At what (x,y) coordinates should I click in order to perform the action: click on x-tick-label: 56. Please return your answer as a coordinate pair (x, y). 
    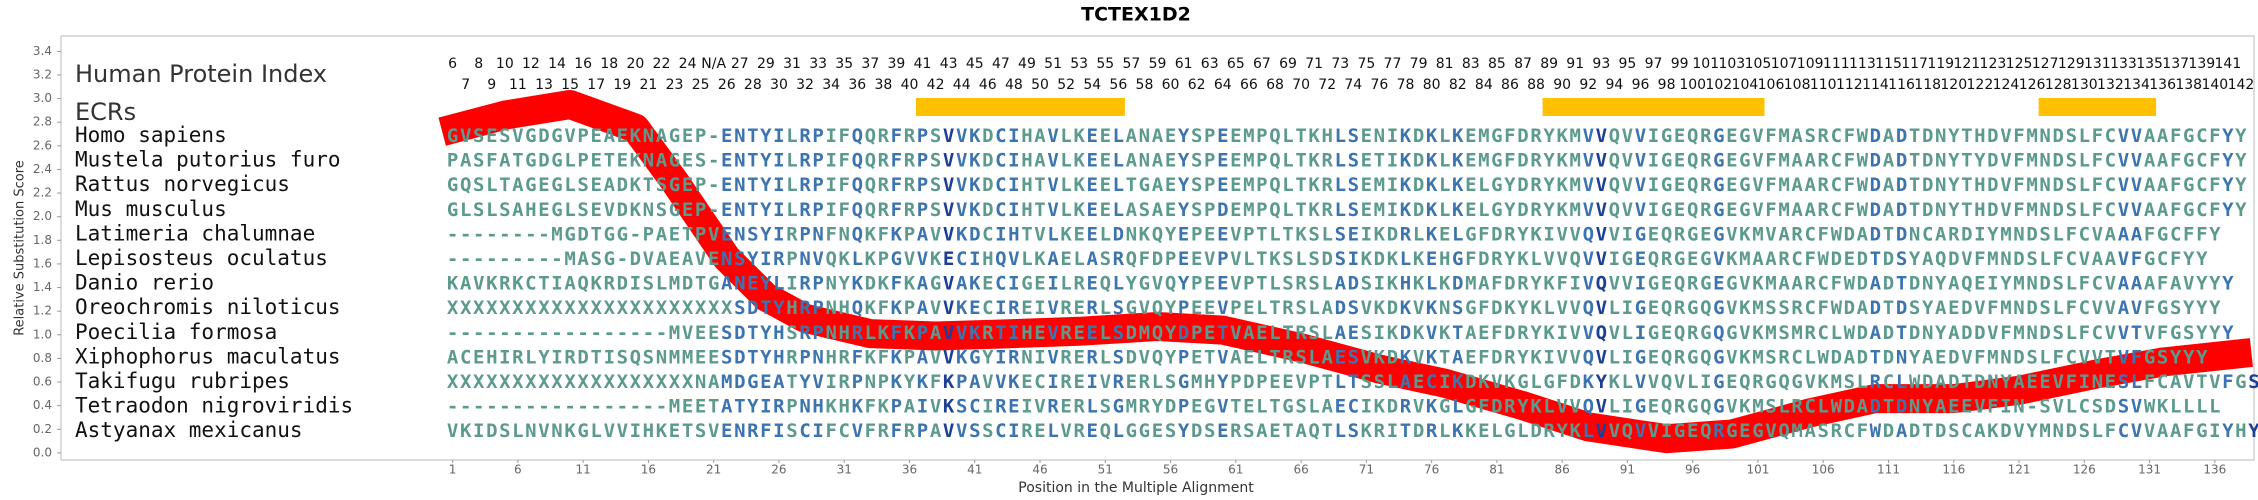
    Looking at the image, I should click on (1170, 470).